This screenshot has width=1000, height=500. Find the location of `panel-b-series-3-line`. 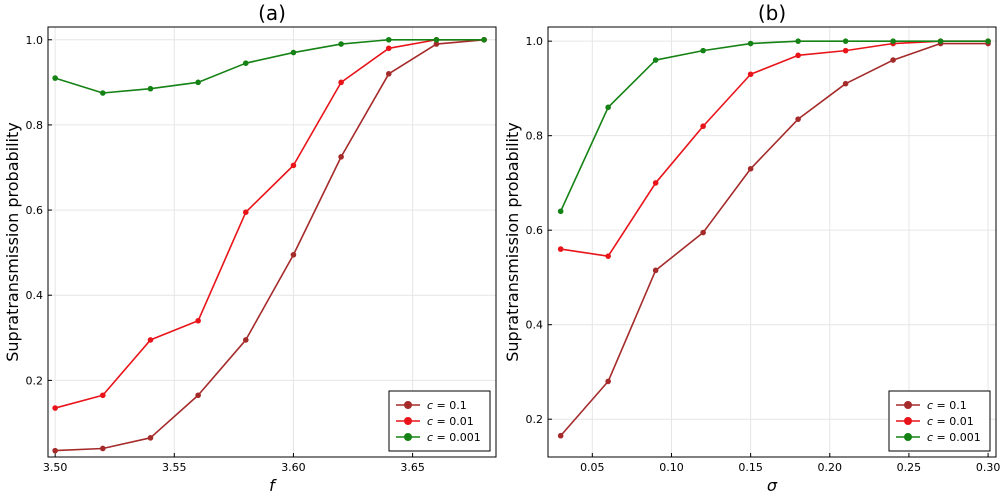

panel-b-series-3-line is located at coordinates (774, 126).